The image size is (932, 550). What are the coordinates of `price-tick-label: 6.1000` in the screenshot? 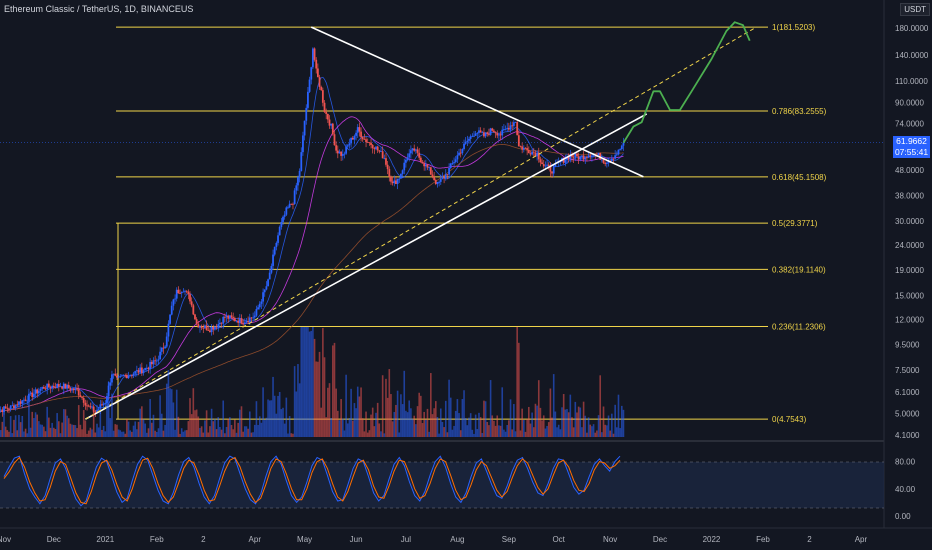 It's located at (907, 392).